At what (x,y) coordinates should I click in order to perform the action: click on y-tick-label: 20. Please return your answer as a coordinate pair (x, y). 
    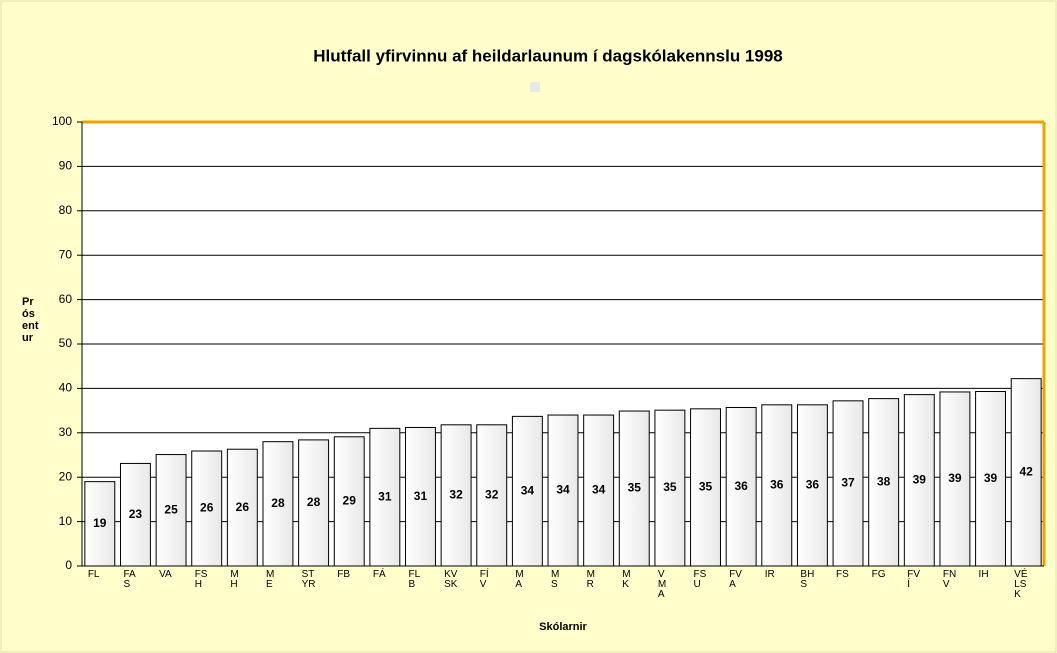
    Looking at the image, I should click on (66, 476).